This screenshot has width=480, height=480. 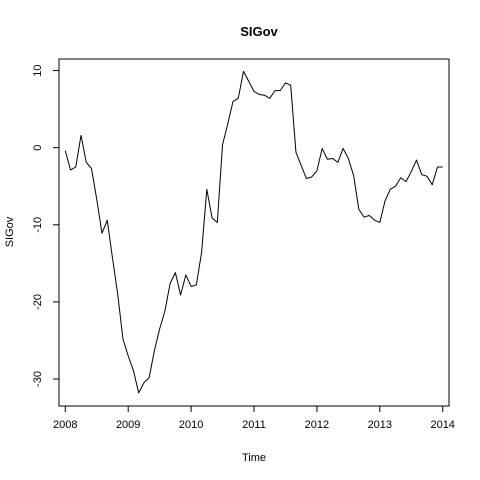 What do you see at coordinates (254, 458) in the screenshot?
I see `x-axis-label: Time` at bounding box center [254, 458].